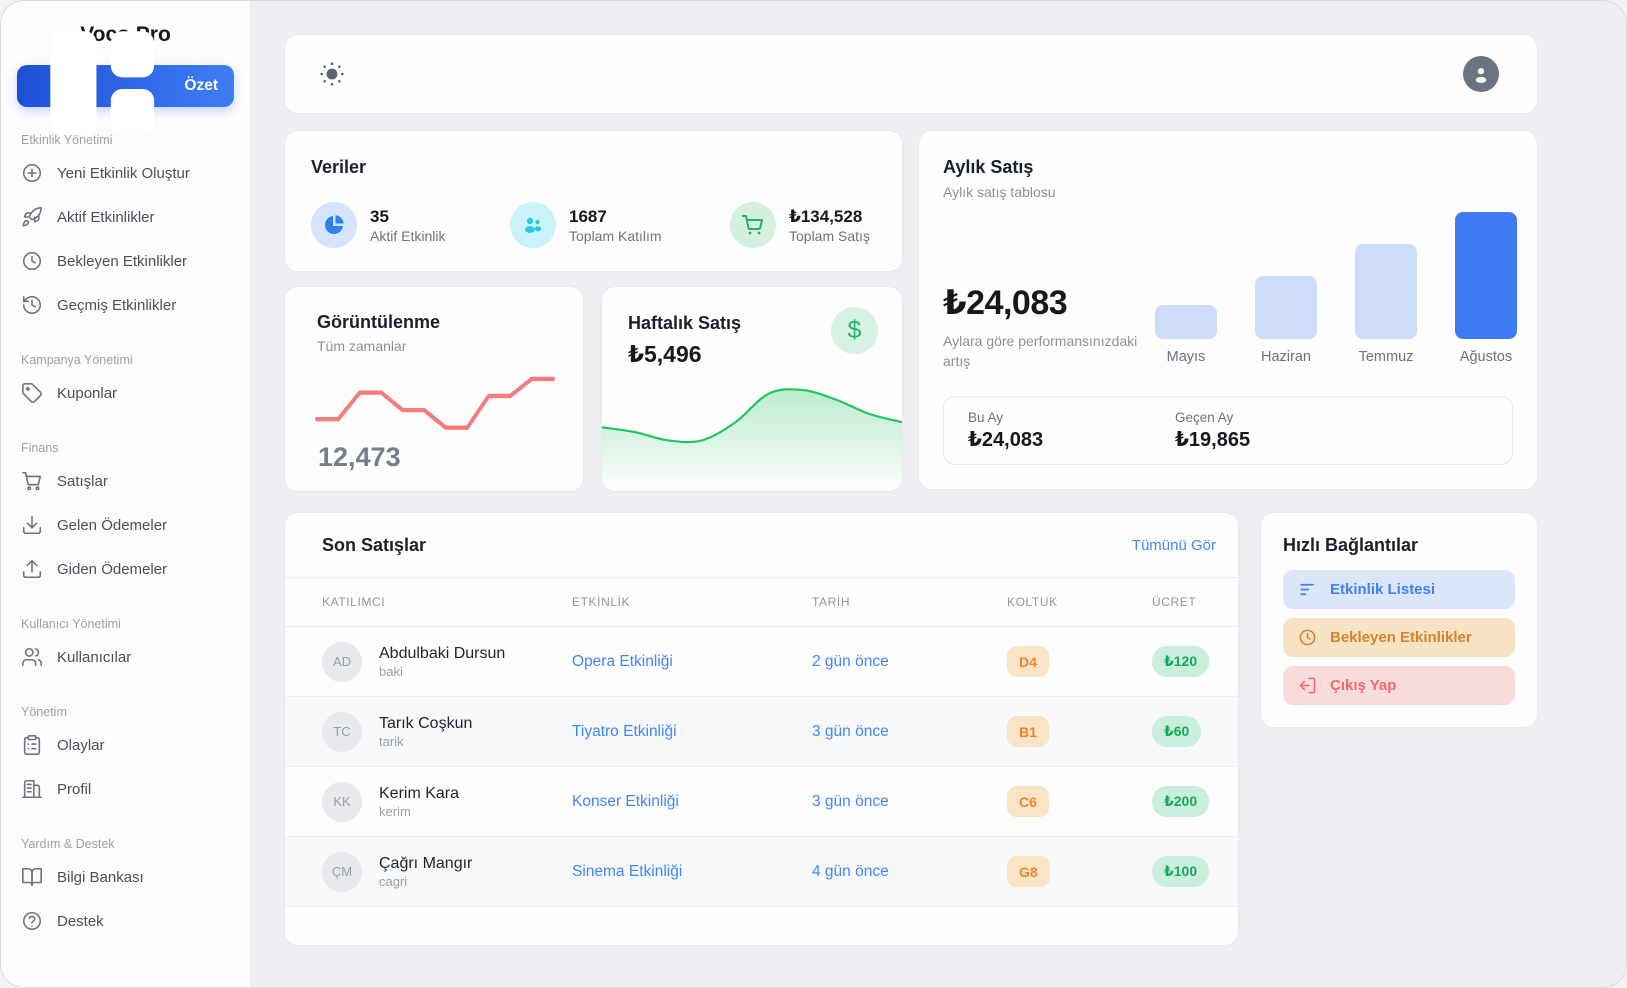 The image size is (1627, 988). What do you see at coordinates (1486, 357) in the screenshot?
I see `bar-label: Ağustos` at bounding box center [1486, 357].